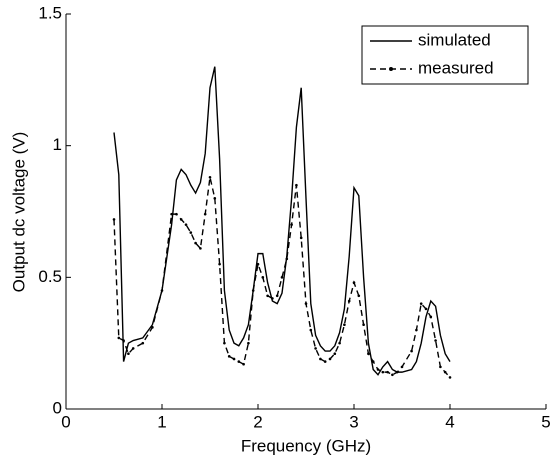 This screenshot has width=552, height=462. I want to click on x-tick-label: 5, so click(545, 421).